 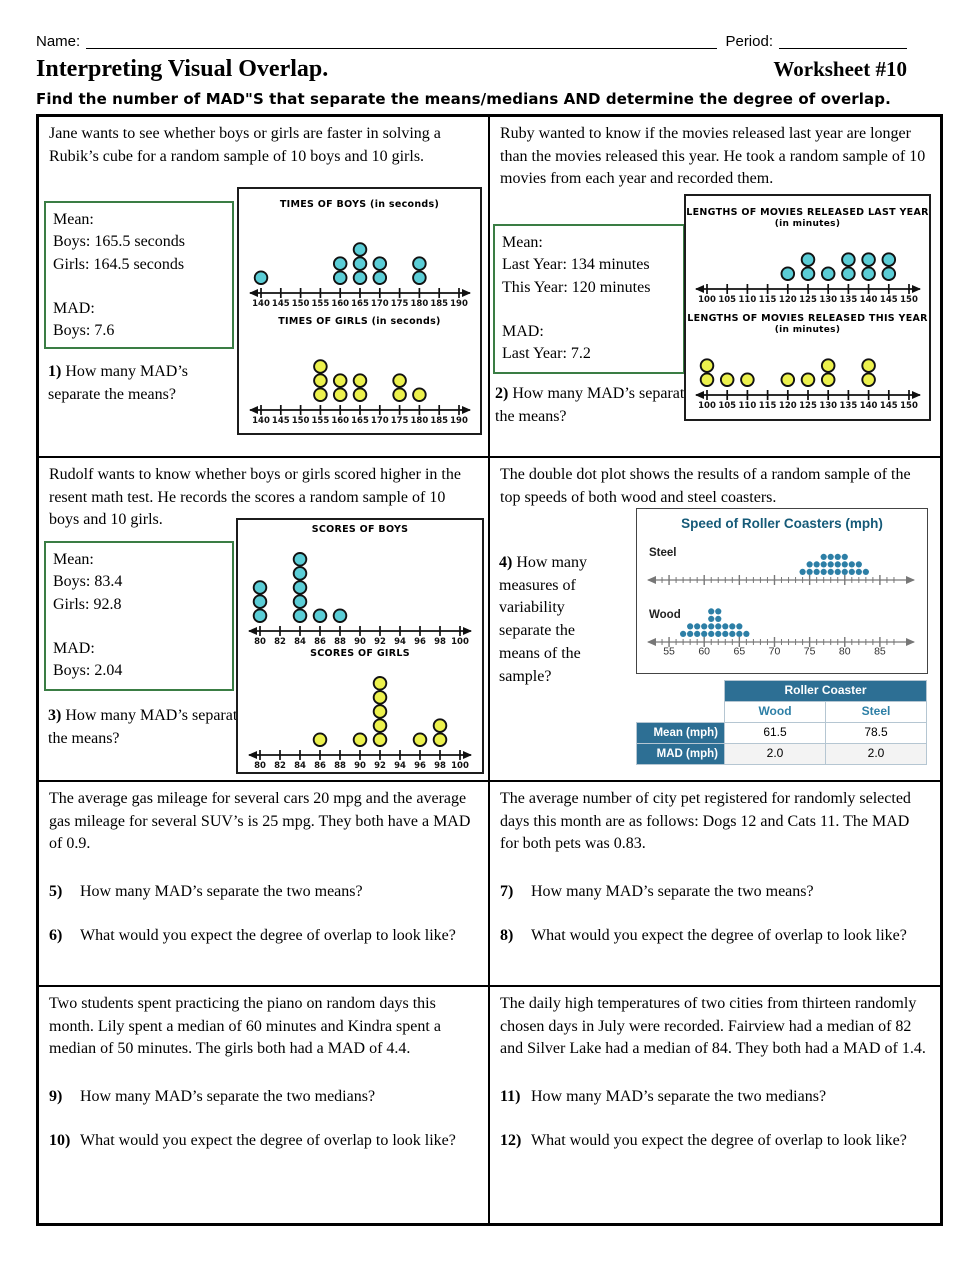 I want to click on svg-text: 94, so click(x=400, y=764).